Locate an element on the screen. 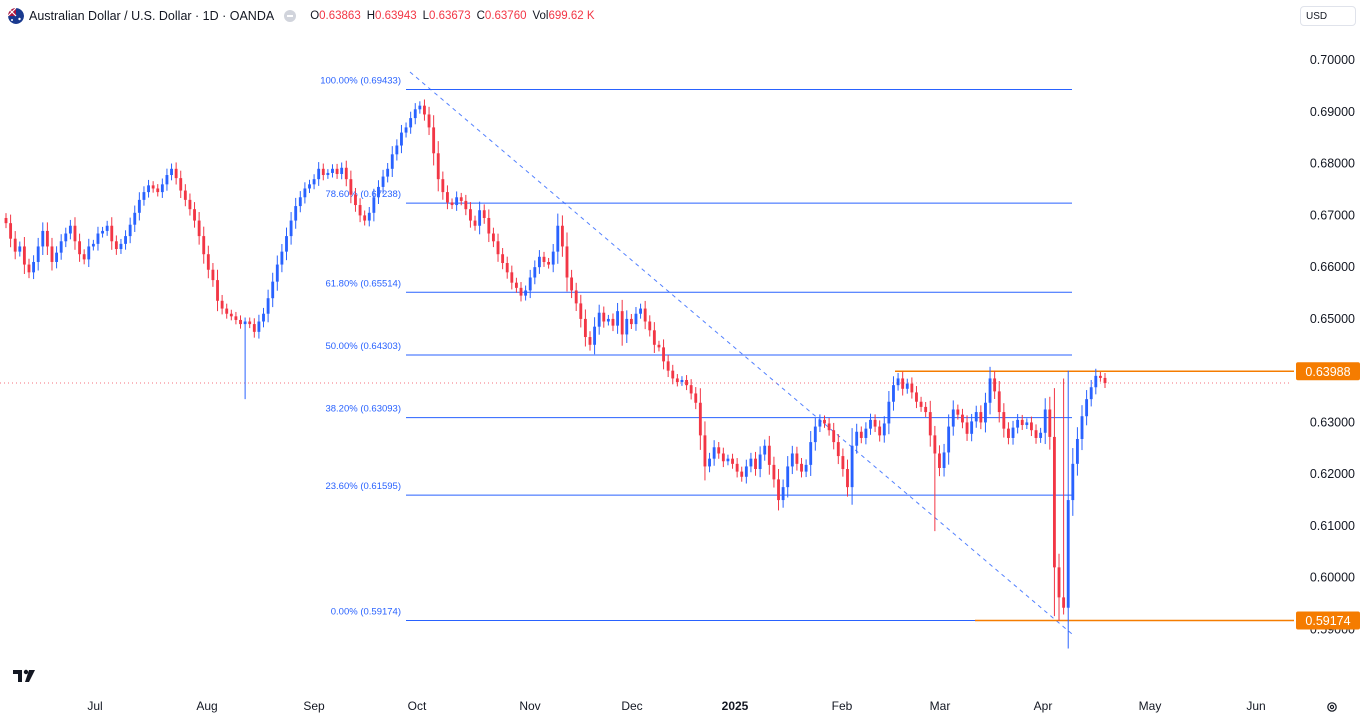  price-tick-label: 0.62000 is located at coordinates (1332, 474).